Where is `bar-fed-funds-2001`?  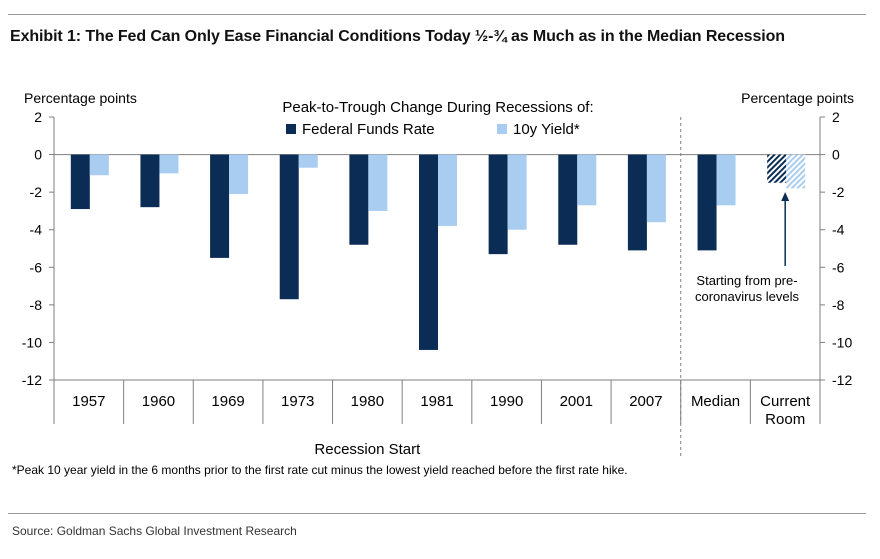
bar-fed-funds-2001 is located at coordinates (568, 199).